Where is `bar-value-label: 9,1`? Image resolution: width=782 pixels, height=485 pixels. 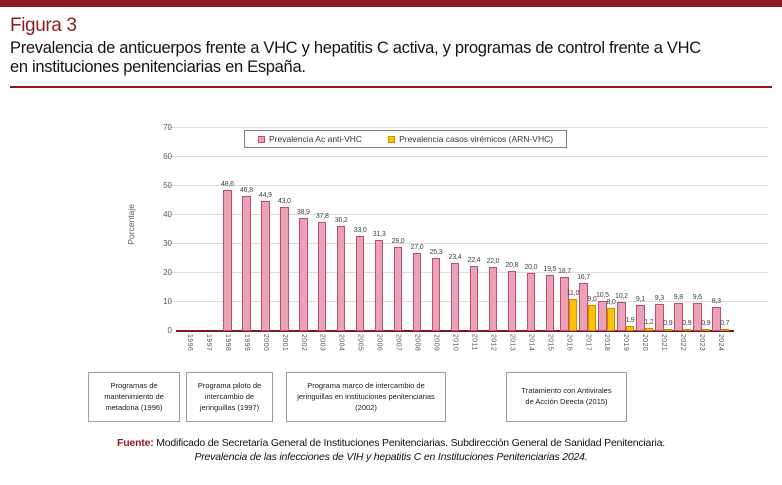
bar-value-label: 9,1 is located at coordinates (640, 299).